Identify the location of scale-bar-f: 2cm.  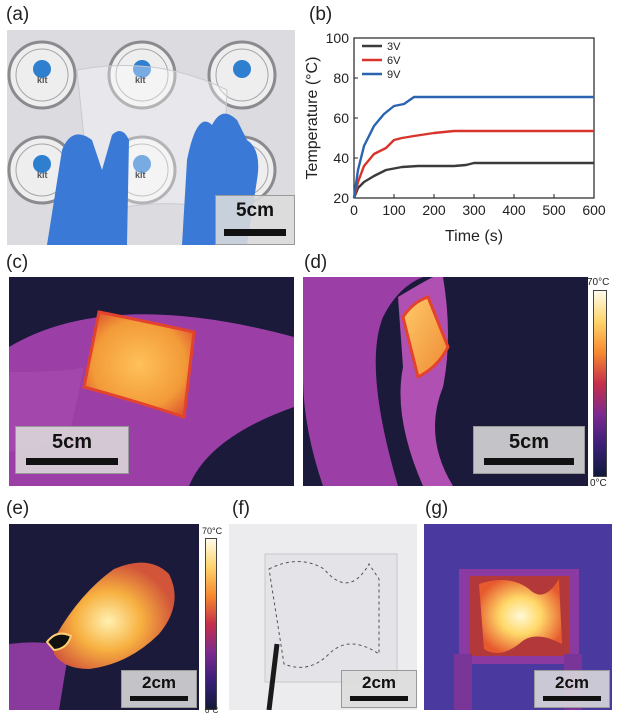
(379, 689).